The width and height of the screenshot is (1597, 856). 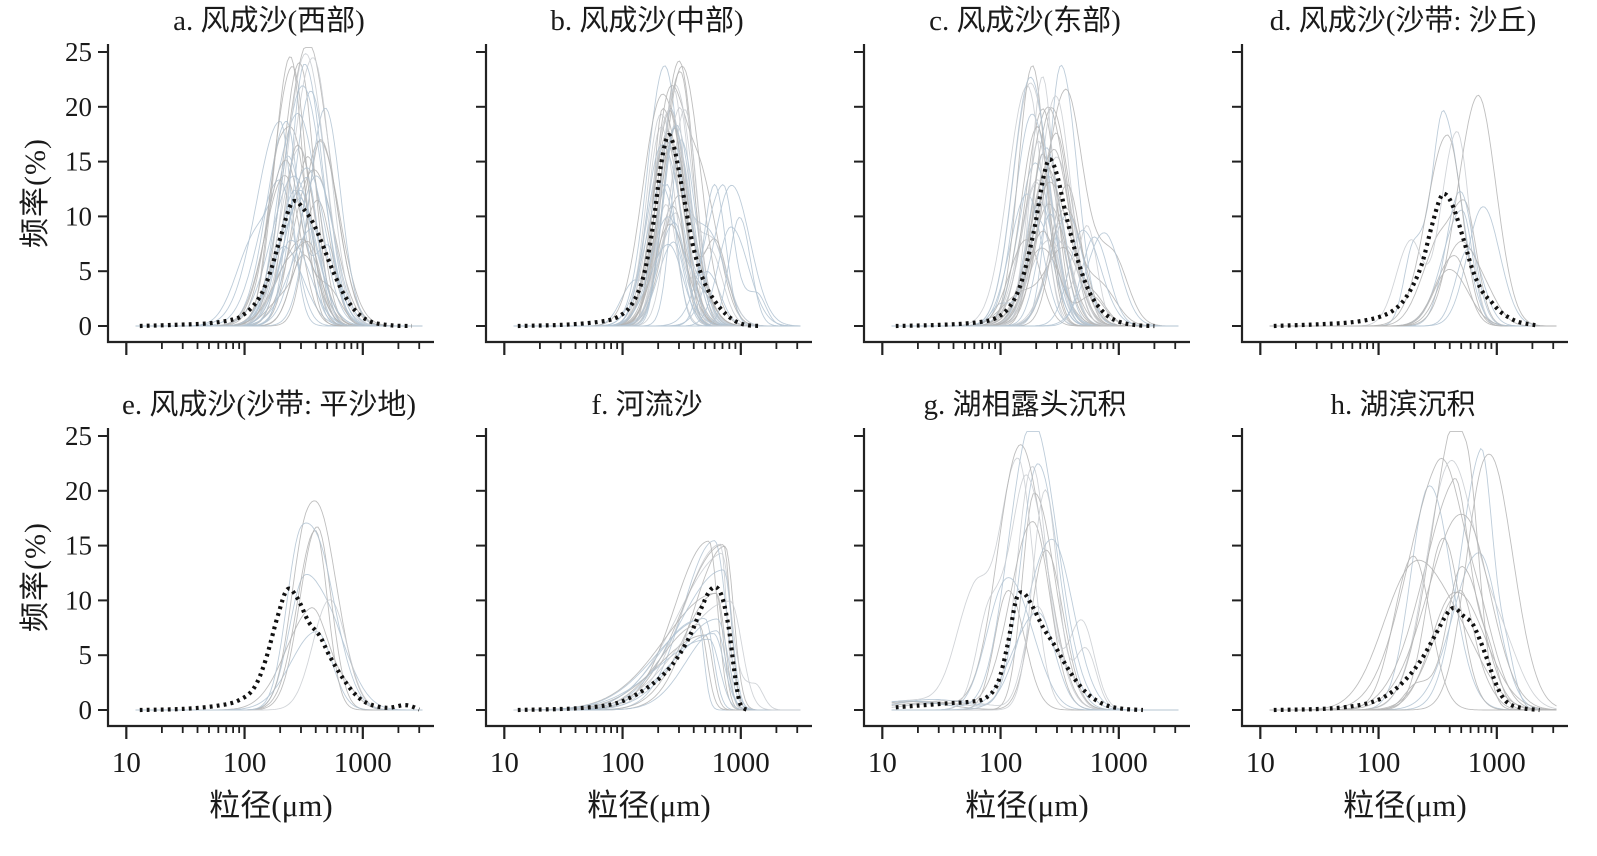 I want to click on panel-f: f. 河流沙 10 100 1000 粒径(μm), so click(x=631, y=607).